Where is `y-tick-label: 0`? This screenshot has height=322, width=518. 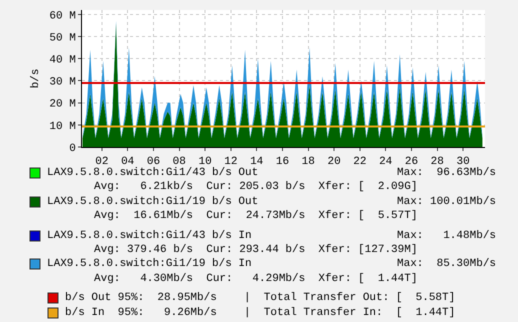
y-tick-label: 0 is located at coordinates (72, 148).